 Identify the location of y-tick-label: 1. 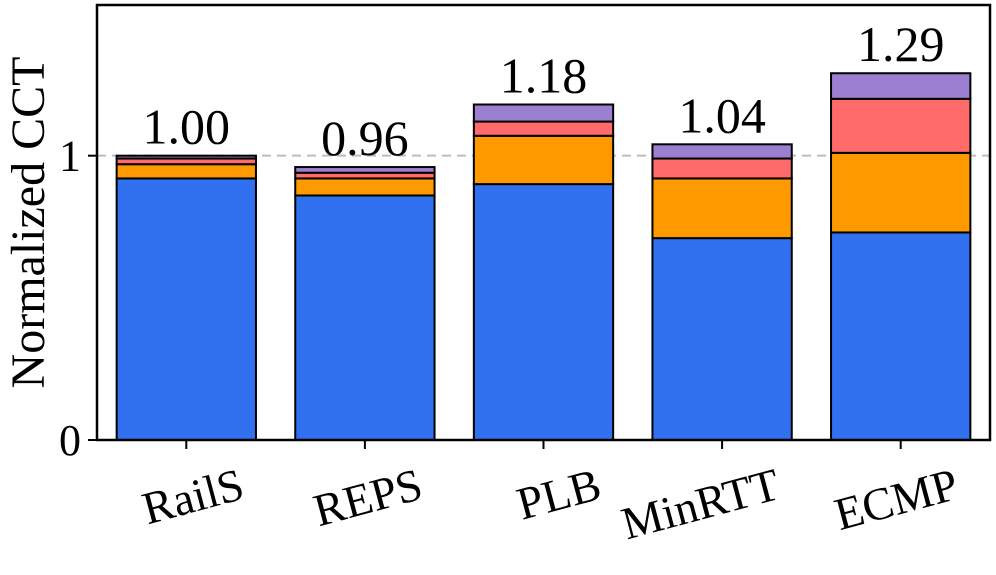
(70, 156).